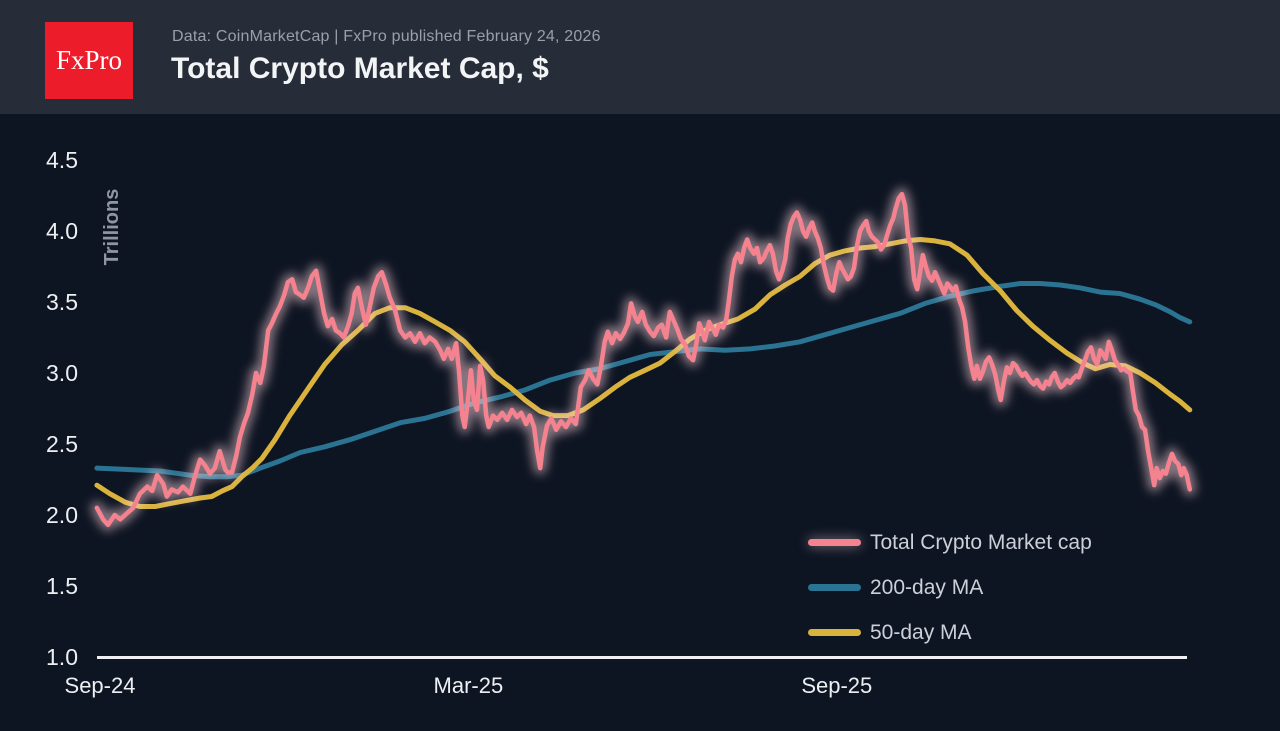 The width and height of the screenshot is (1280, 731). What do you see at coordinates (834, 587) in the screenshot?
I see `legend-swatch-200-day-ma` at bounding box center [834, 587].